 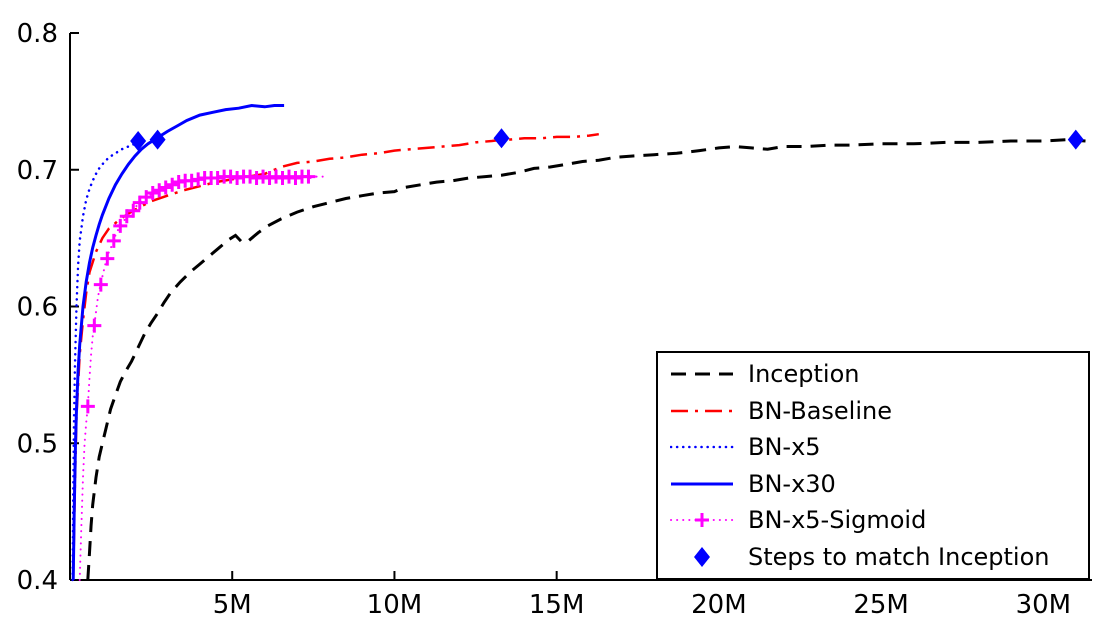 I want to click on x-tick-label: 20M, so click(x=719, y=605).